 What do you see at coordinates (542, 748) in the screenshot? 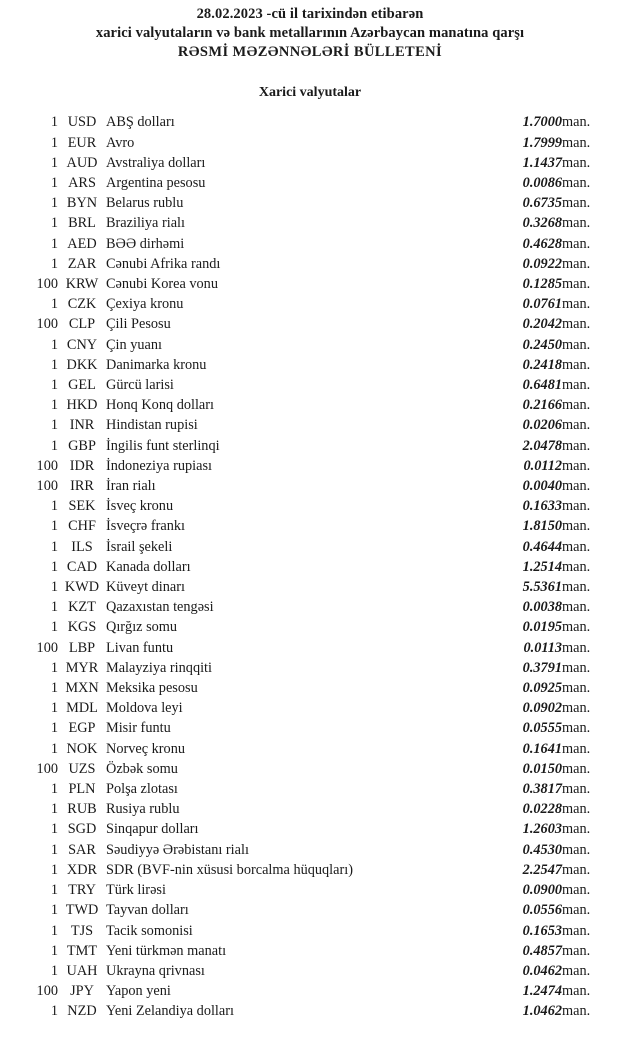
I see `currency-rate: 0.1641` at bounding box center [542, 748].